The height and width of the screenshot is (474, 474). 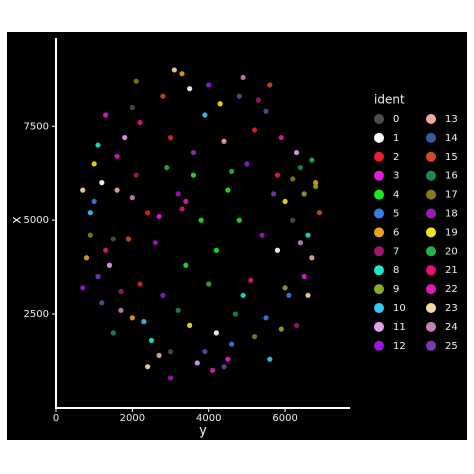 I want to click on legend-label: 7, so click(x=396, y=251).